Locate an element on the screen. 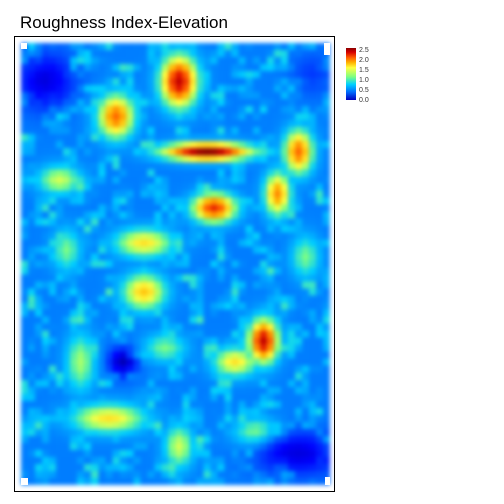 The width and height of the screenshot is (504, 504). legend-label: 1.0 is located at coordinates (364, 80).